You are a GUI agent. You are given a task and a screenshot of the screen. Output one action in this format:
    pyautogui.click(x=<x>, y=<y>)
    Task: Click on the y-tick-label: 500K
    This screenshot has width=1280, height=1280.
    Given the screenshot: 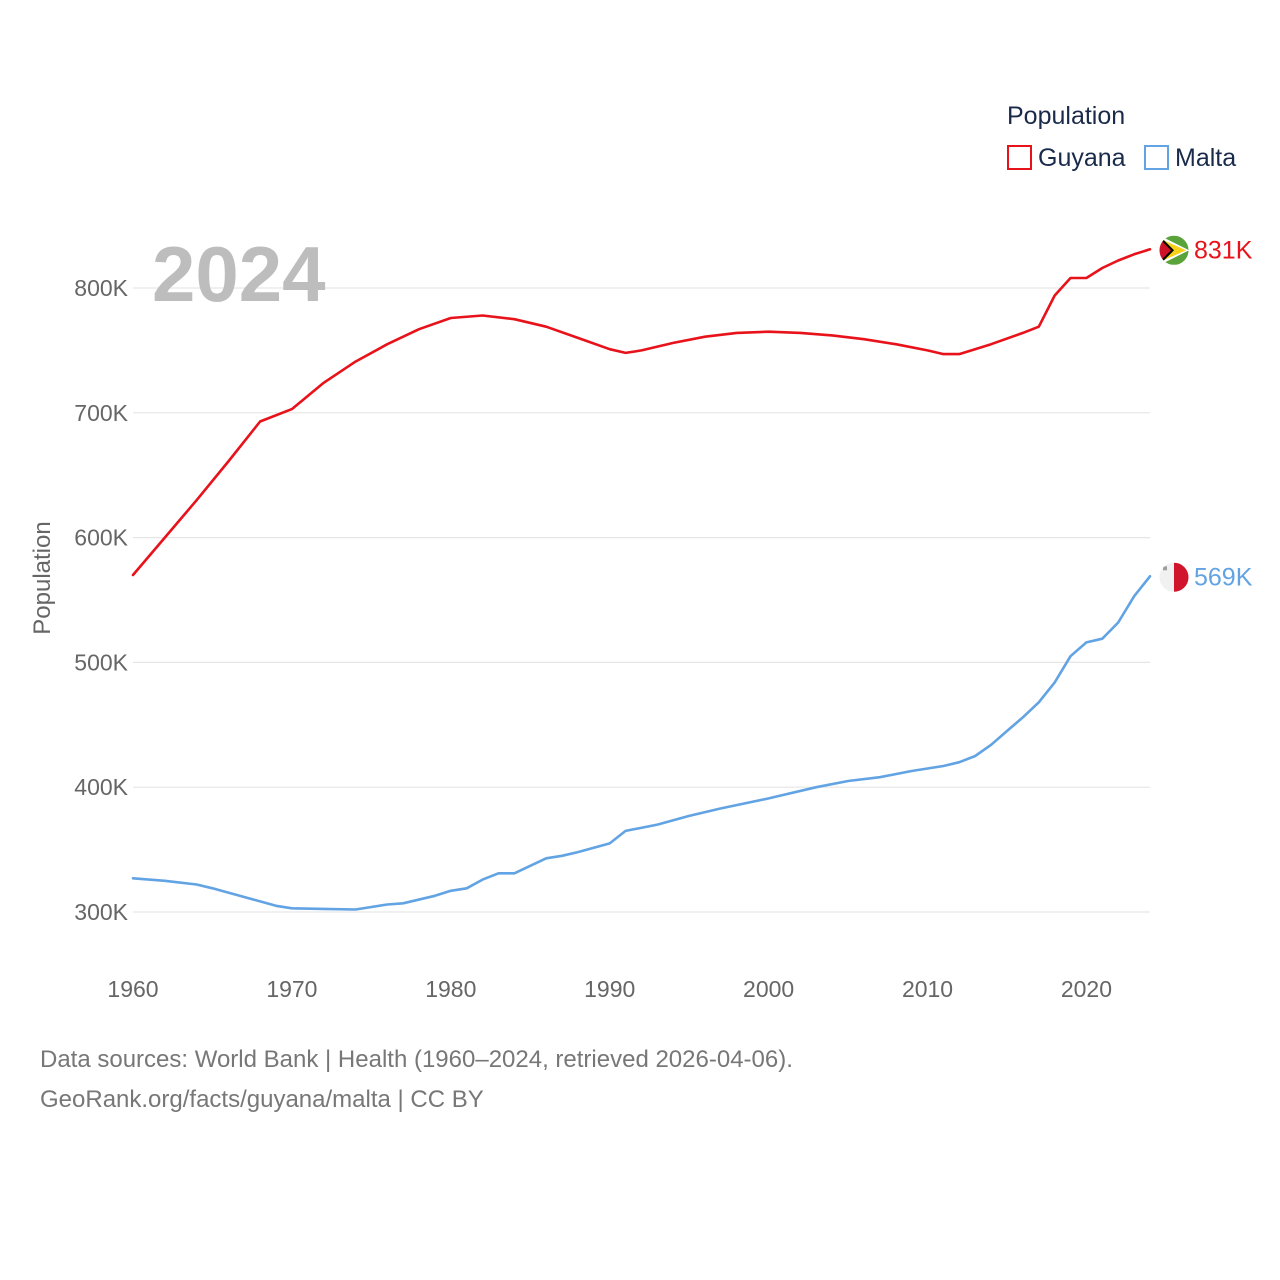 What is the action you would take?
    pyautogui.click(x=101, y=662)
    